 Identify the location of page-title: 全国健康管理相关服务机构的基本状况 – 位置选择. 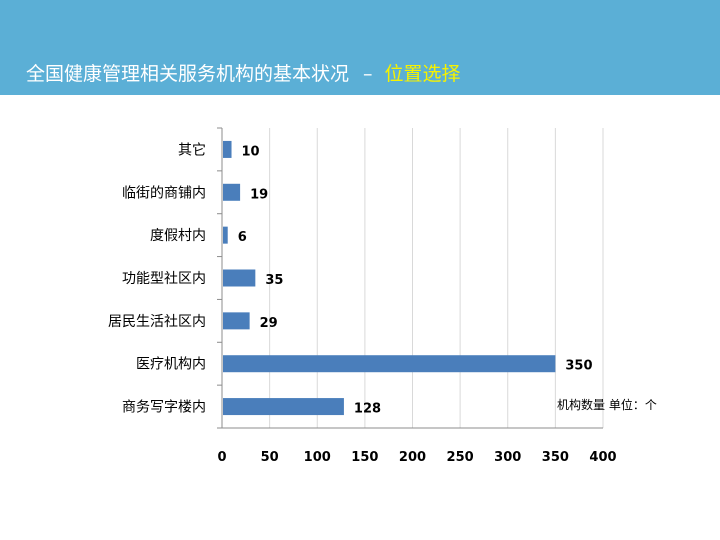
(243, 72).